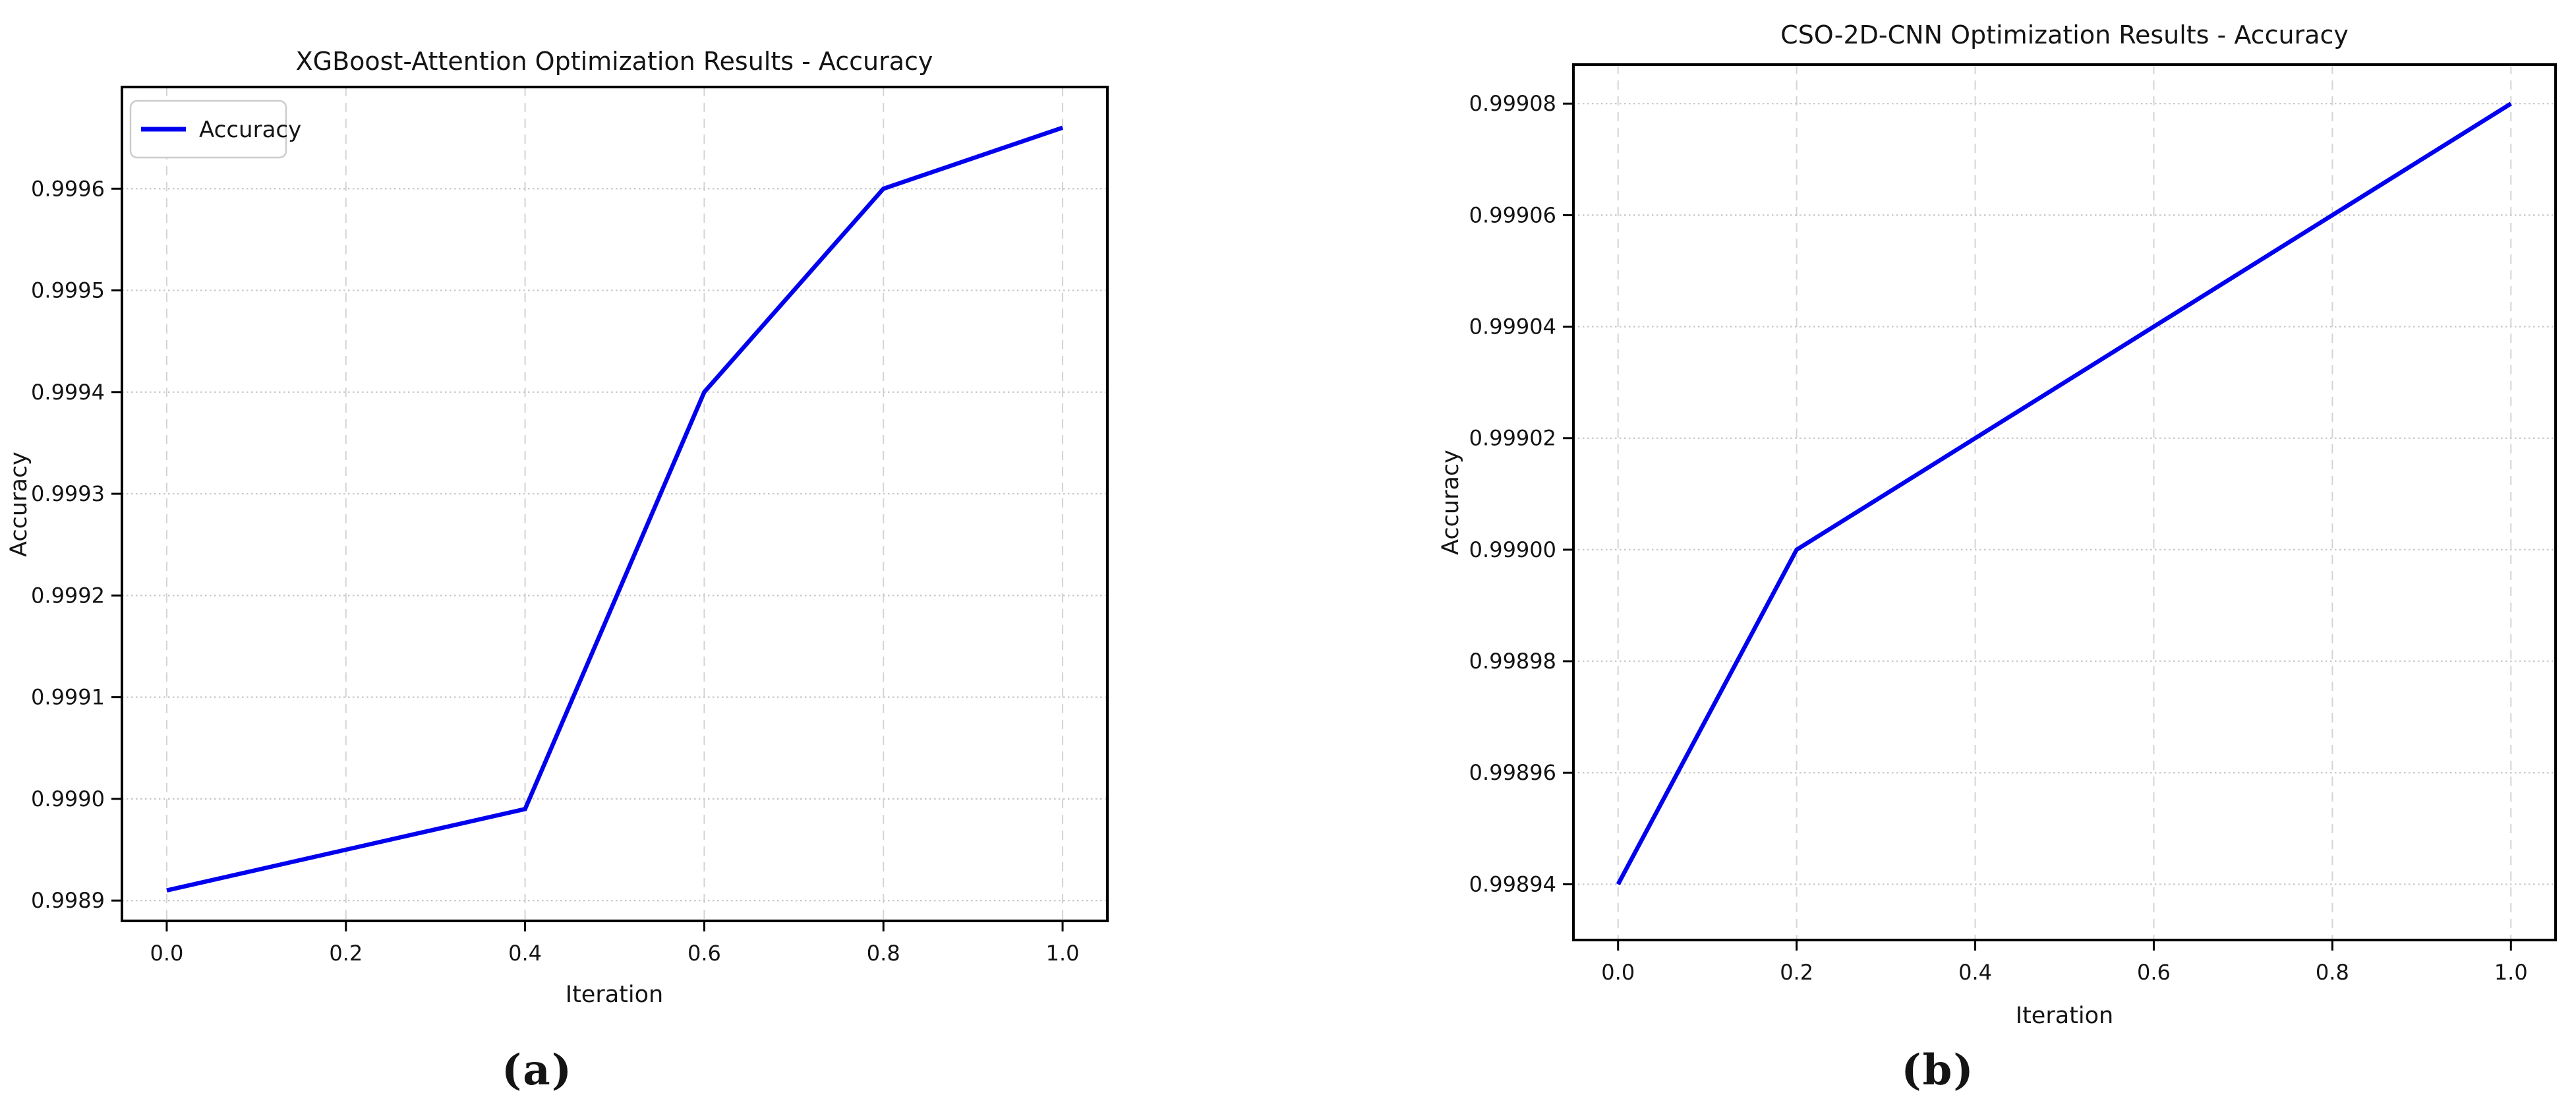 The width and height of the screenshot is (2576, 1118). Describe the element at coordinates (1512, 326) in the screenshot. I see `svg-text: 0.99904` at that location.